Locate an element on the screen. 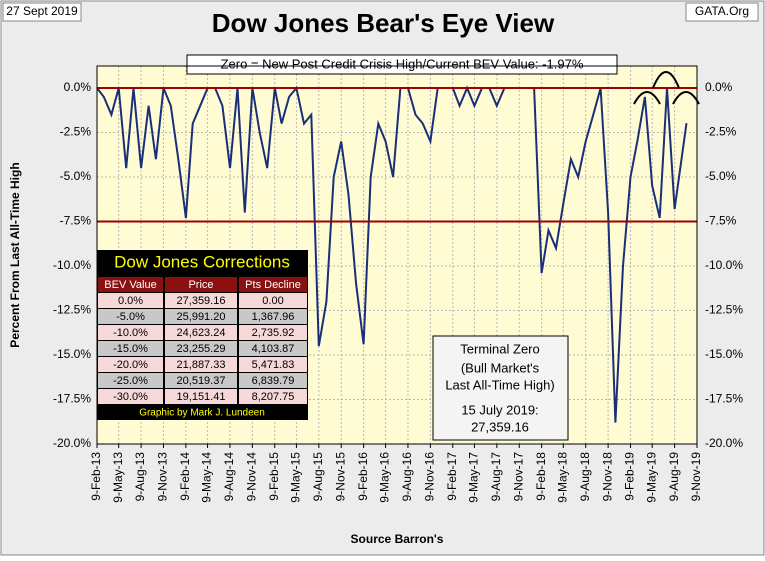  x-tick-label: 9-May-15 is located at coordinates (296, 477).